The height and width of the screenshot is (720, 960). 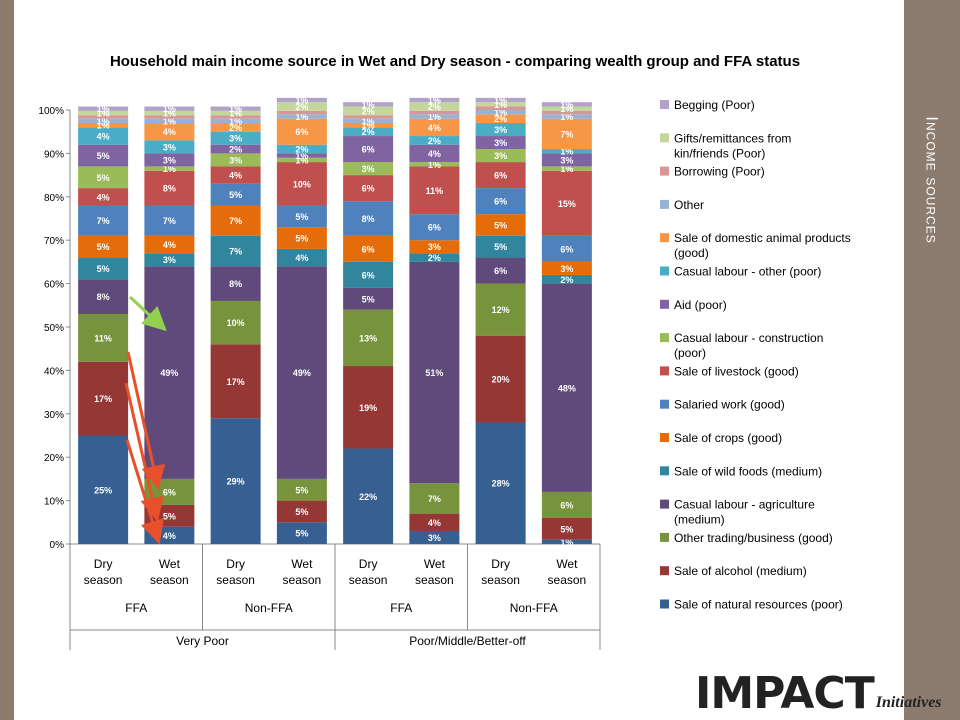 I want to click on data-label: 13%, so click(x=368, y=338).